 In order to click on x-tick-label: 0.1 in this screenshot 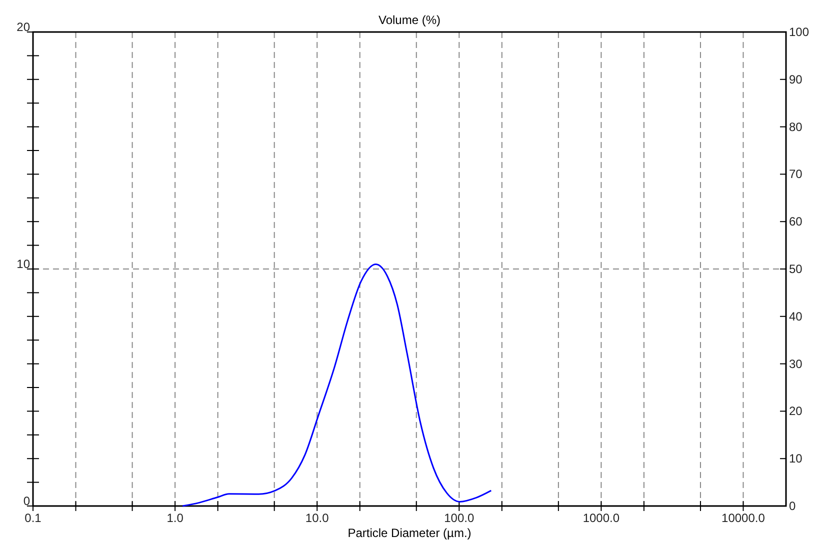, I will do `click(33, 518)`.